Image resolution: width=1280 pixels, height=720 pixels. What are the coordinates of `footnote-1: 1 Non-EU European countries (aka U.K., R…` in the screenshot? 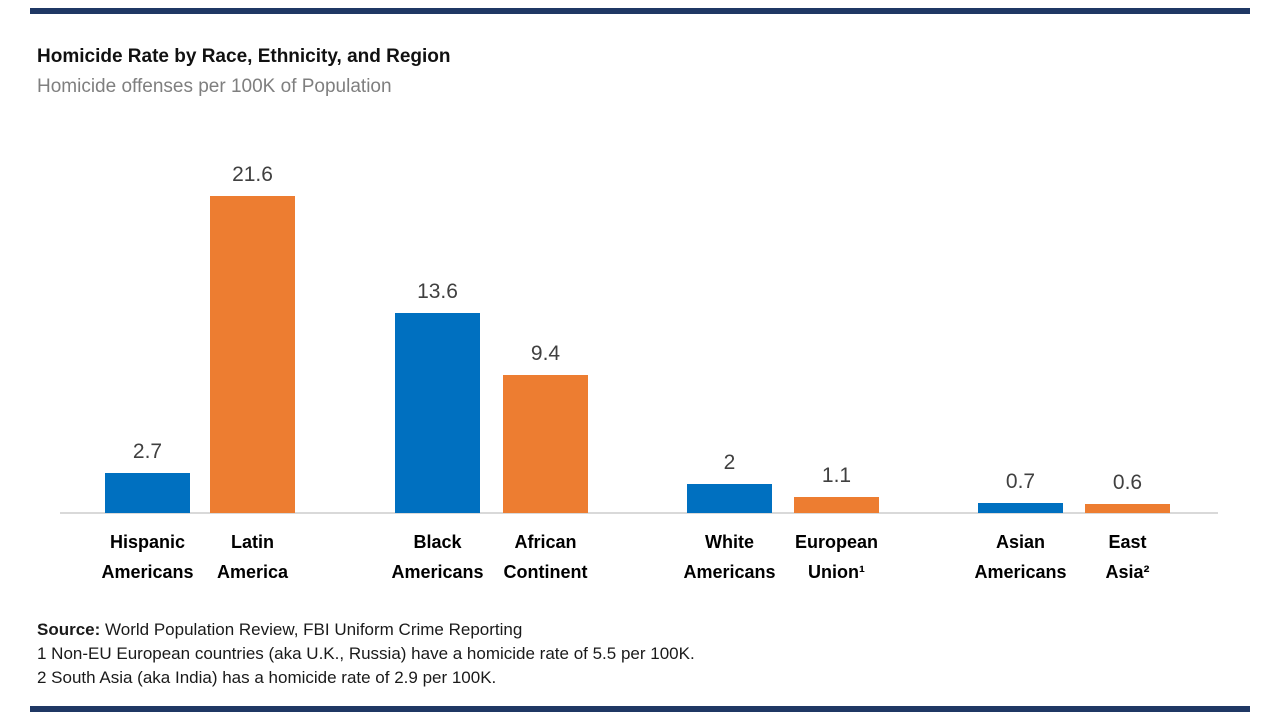 It's located at (366, 653).